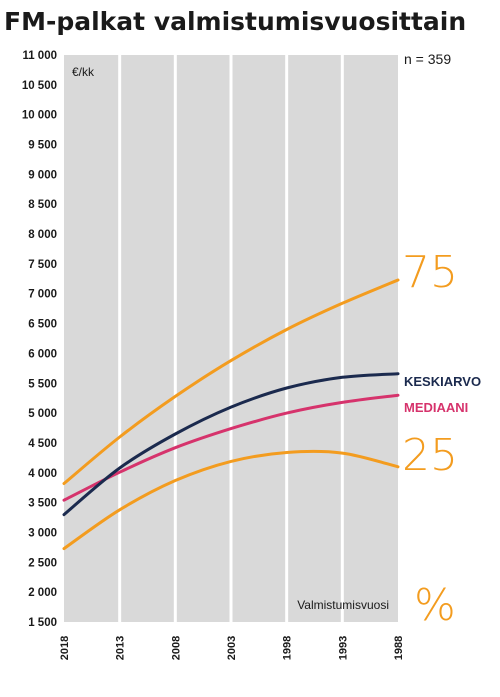 The width and height of the screenshot is (500, 697). Describe the element at coordinates (39, 86) in the screenshot. I see `y-tick-label: 10 500` at that location.